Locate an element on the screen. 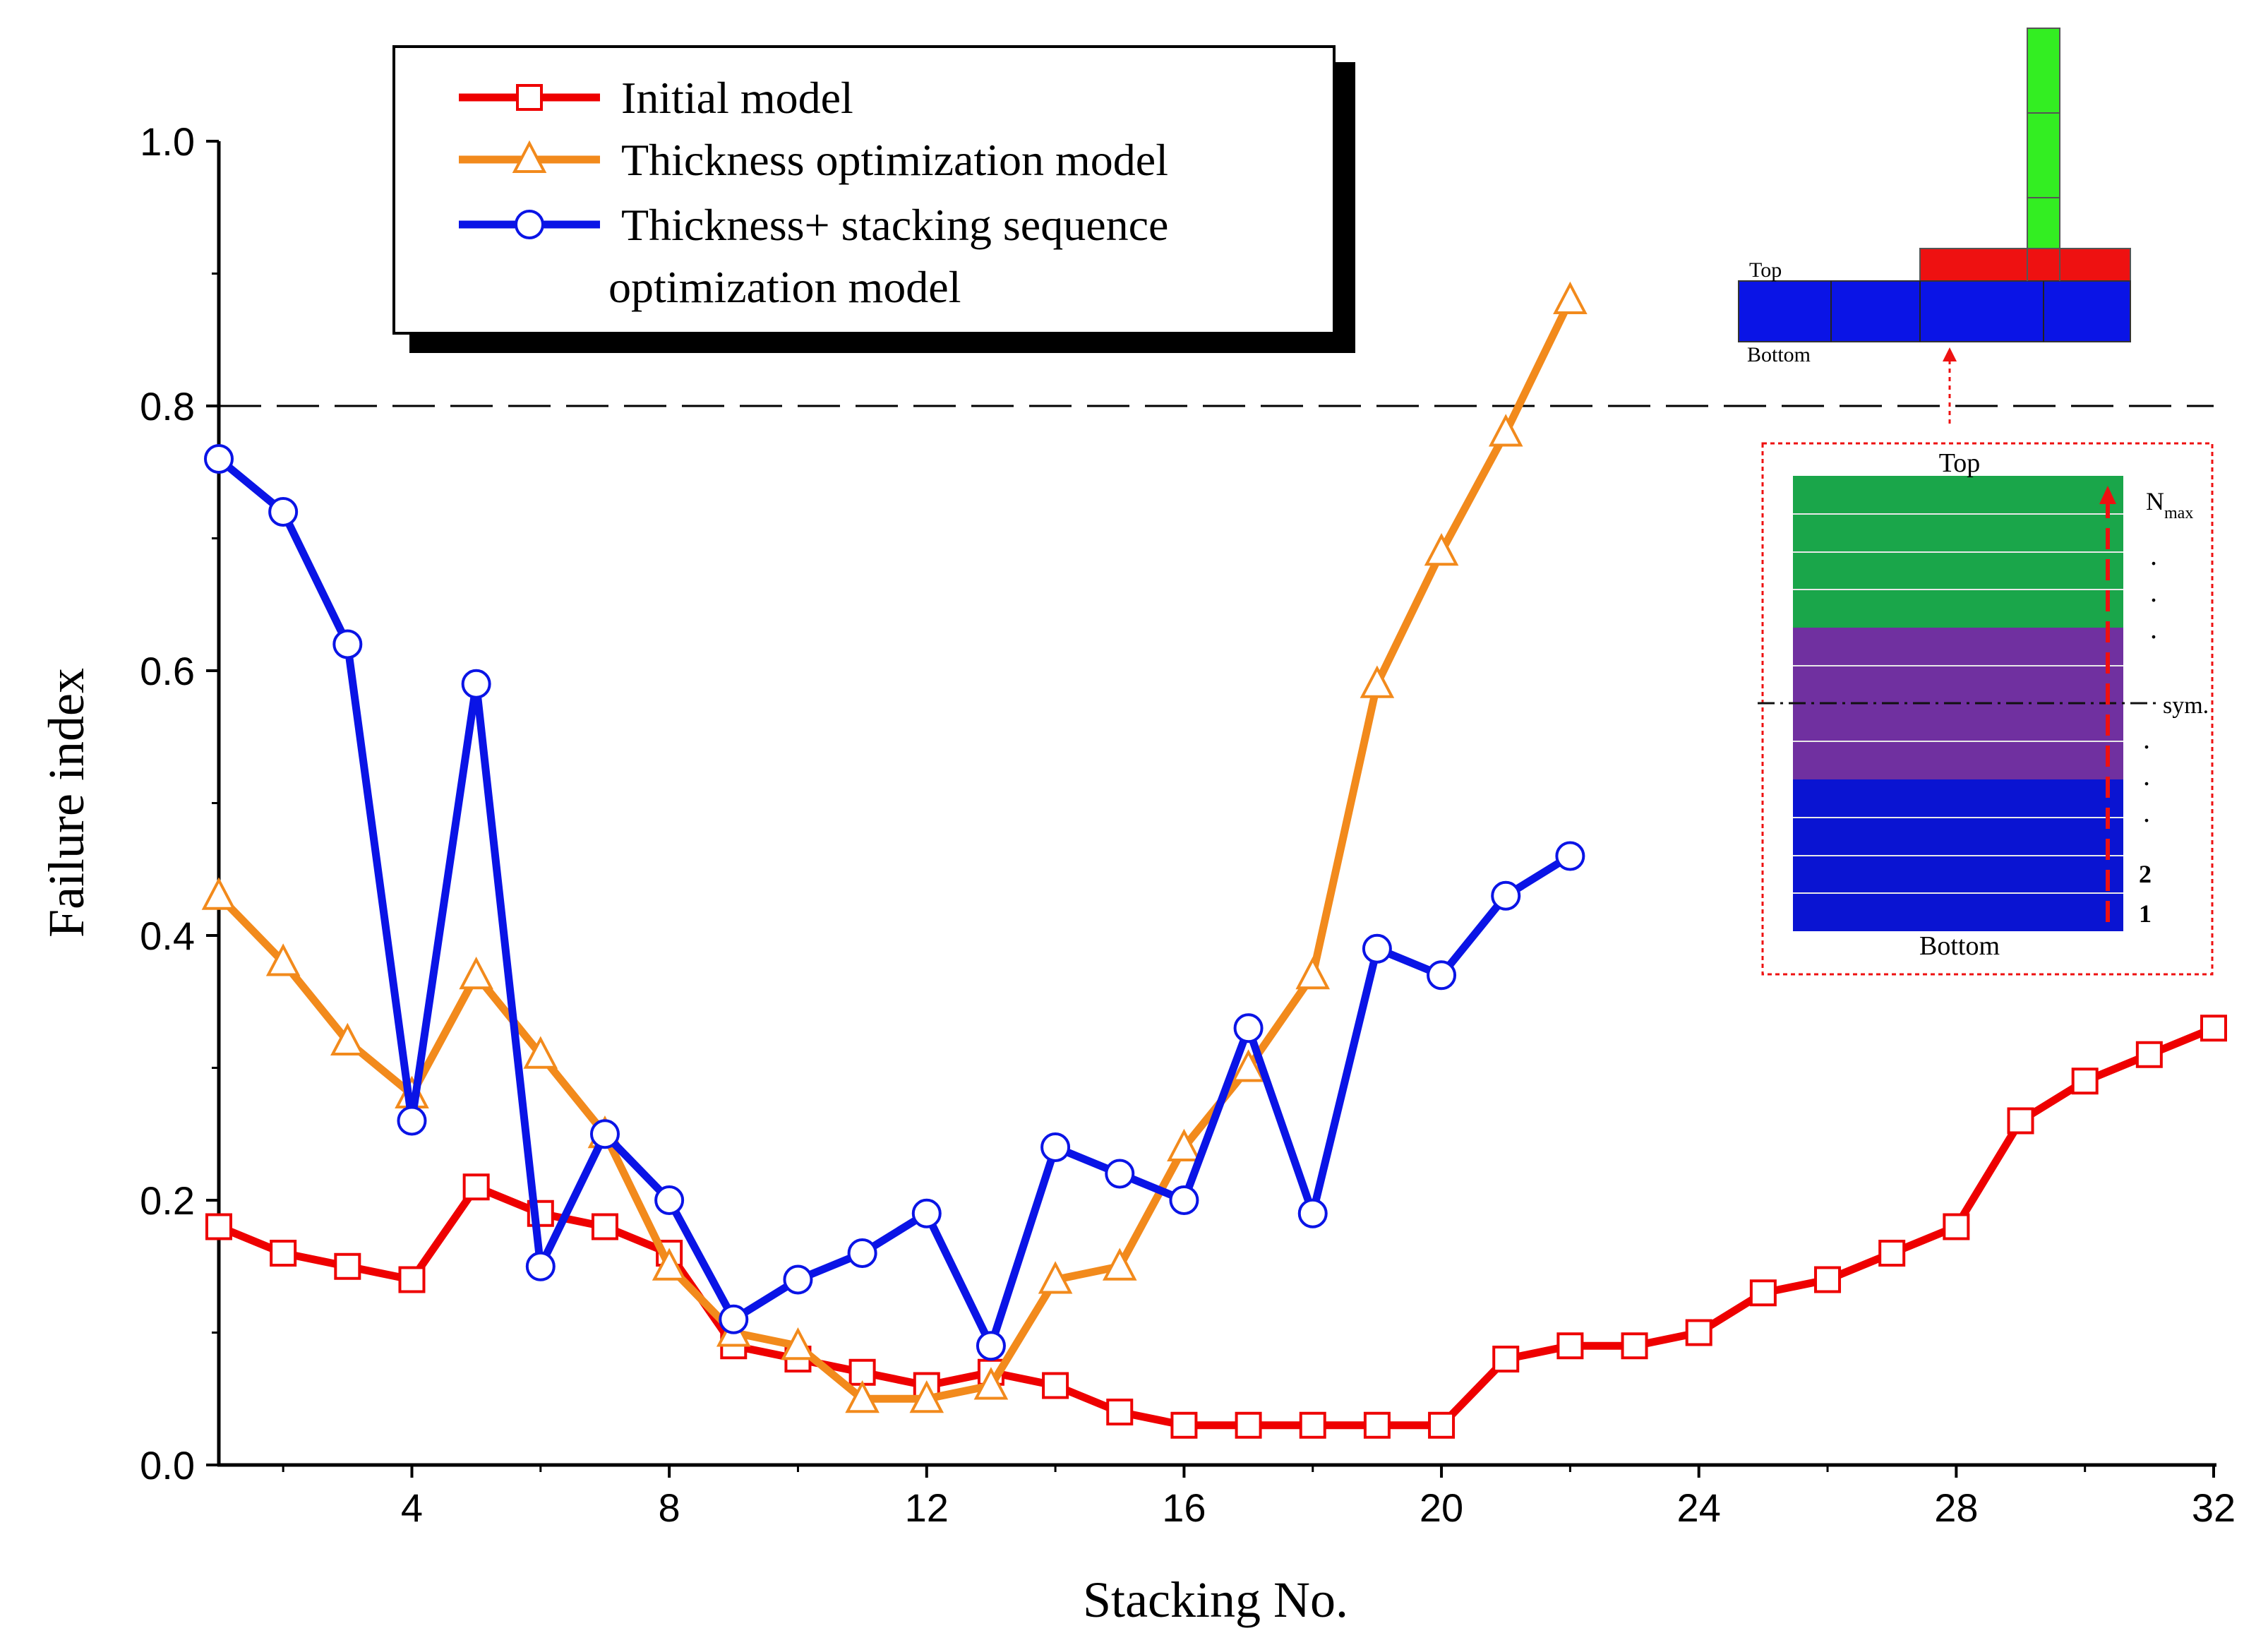 The image size is (2268, 1633). x-tick-label: 32 is located at coordinates (2214, 1508).